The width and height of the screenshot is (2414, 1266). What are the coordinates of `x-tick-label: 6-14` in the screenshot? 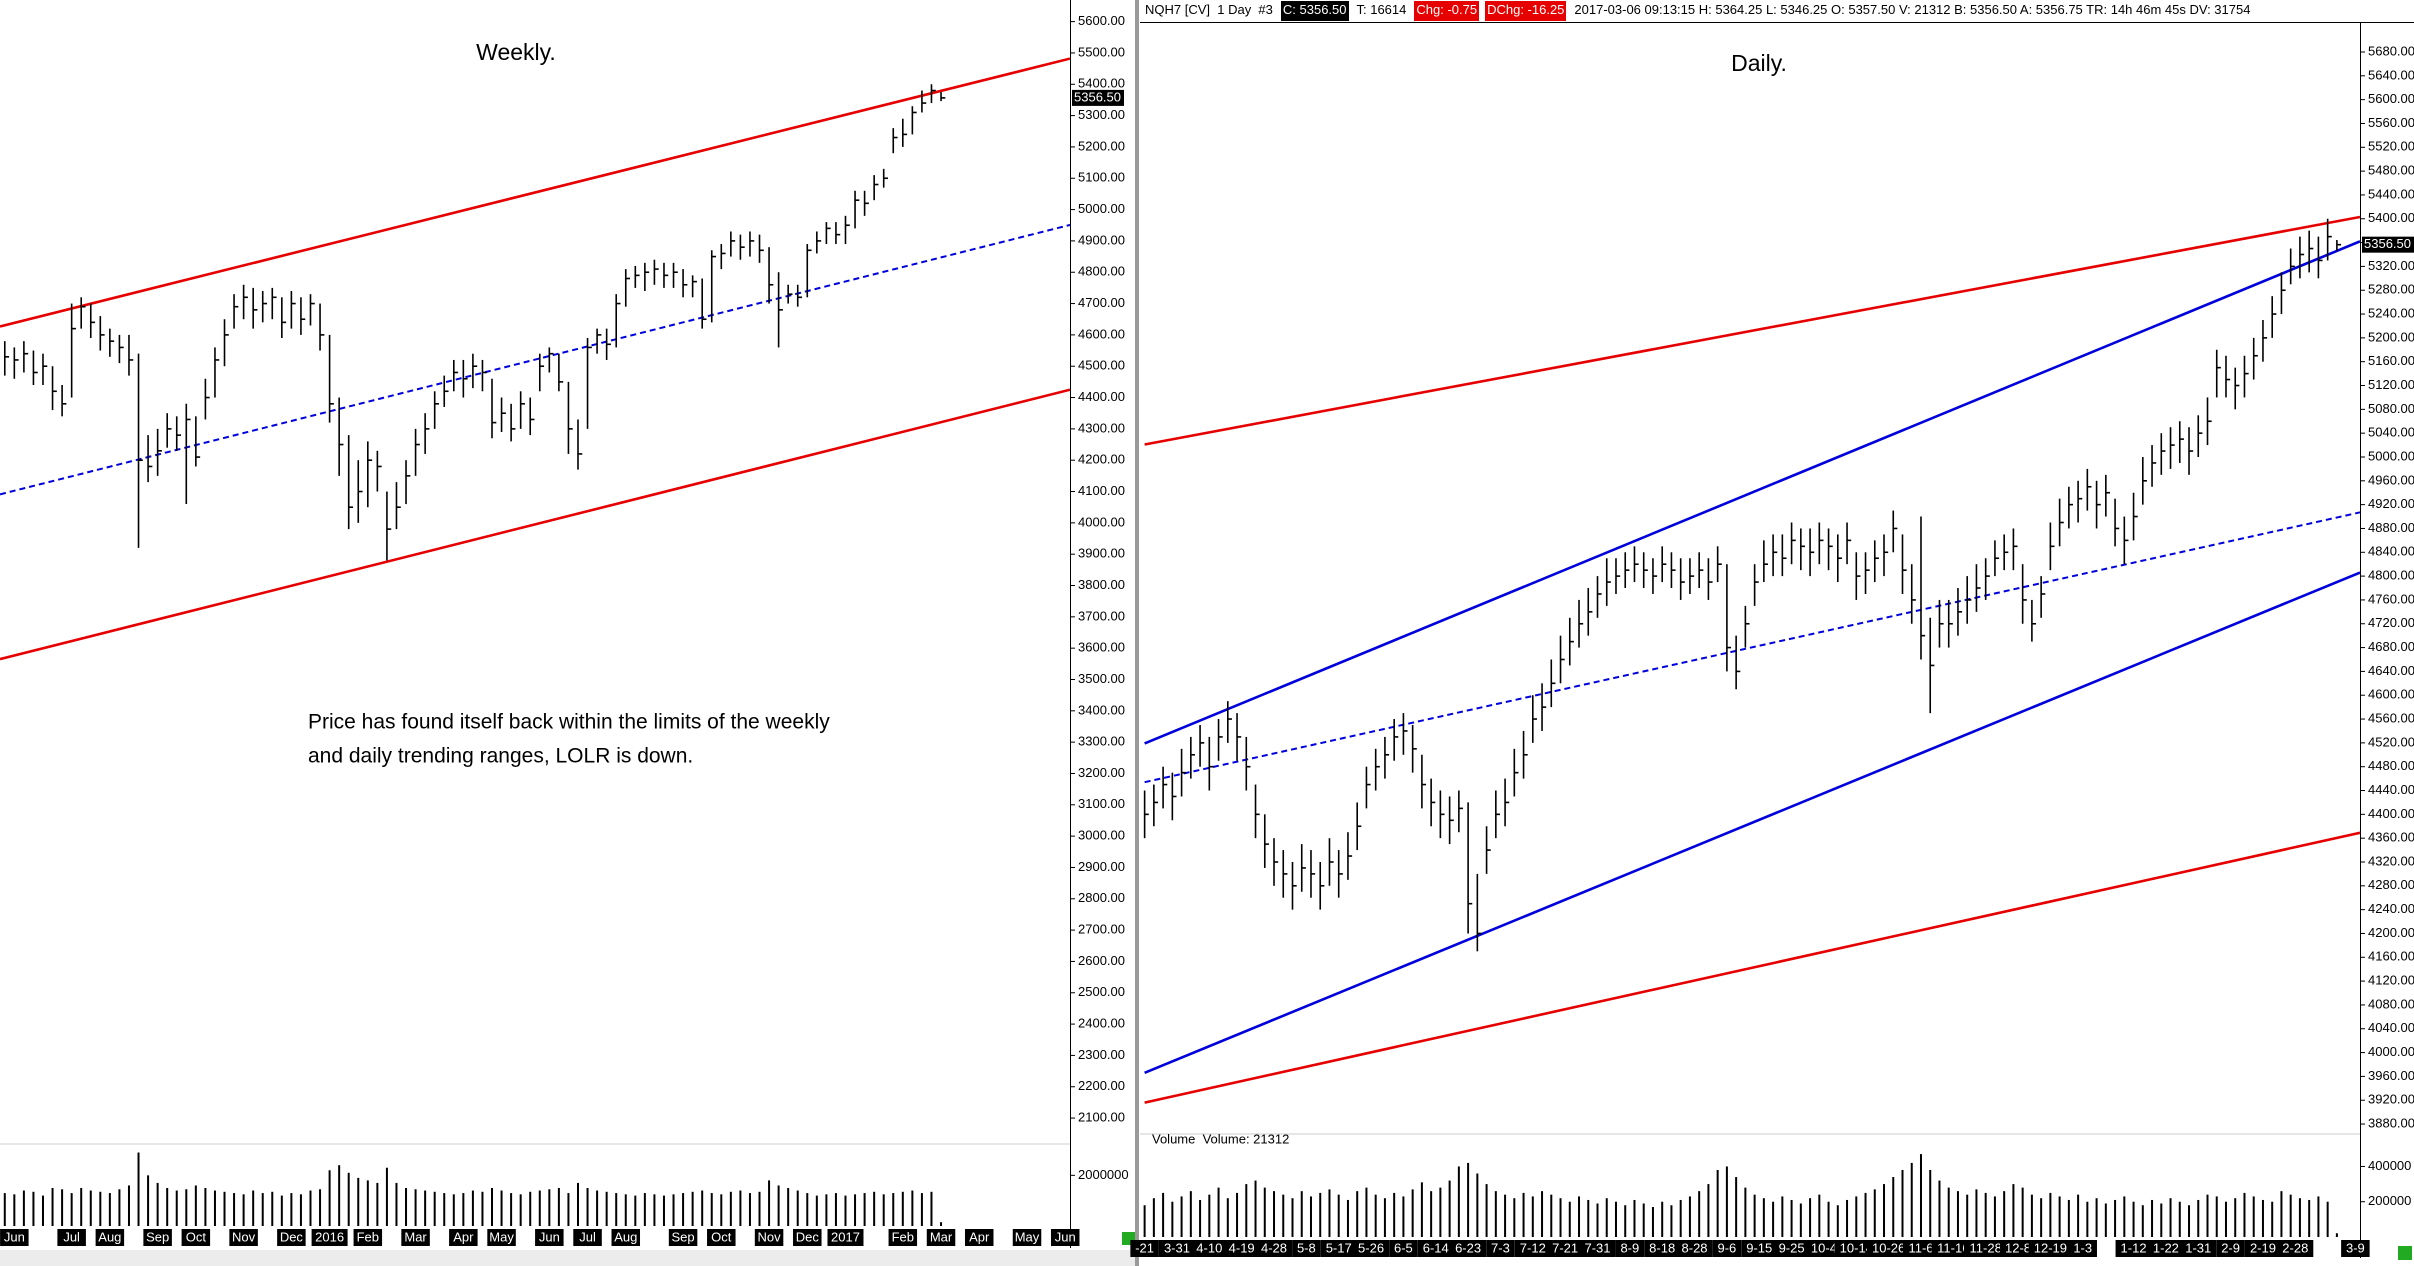 It's located at (1436, 1247).